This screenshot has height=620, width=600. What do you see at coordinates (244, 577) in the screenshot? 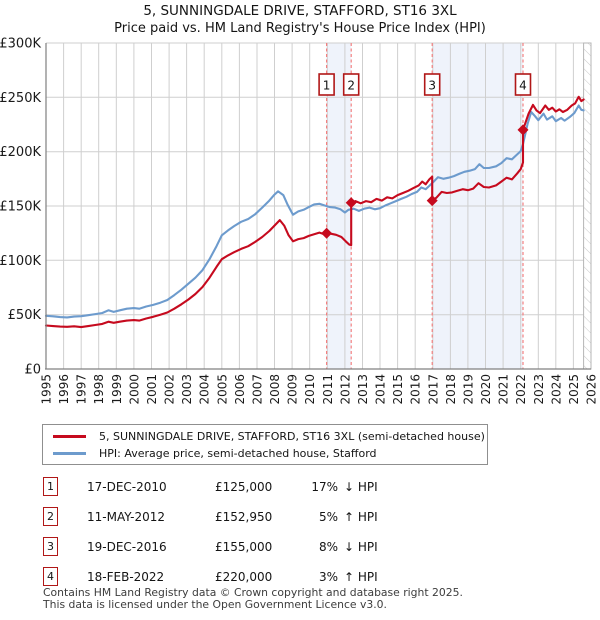
I see `sale-price: £220,000` at bounding box center [244, 577].